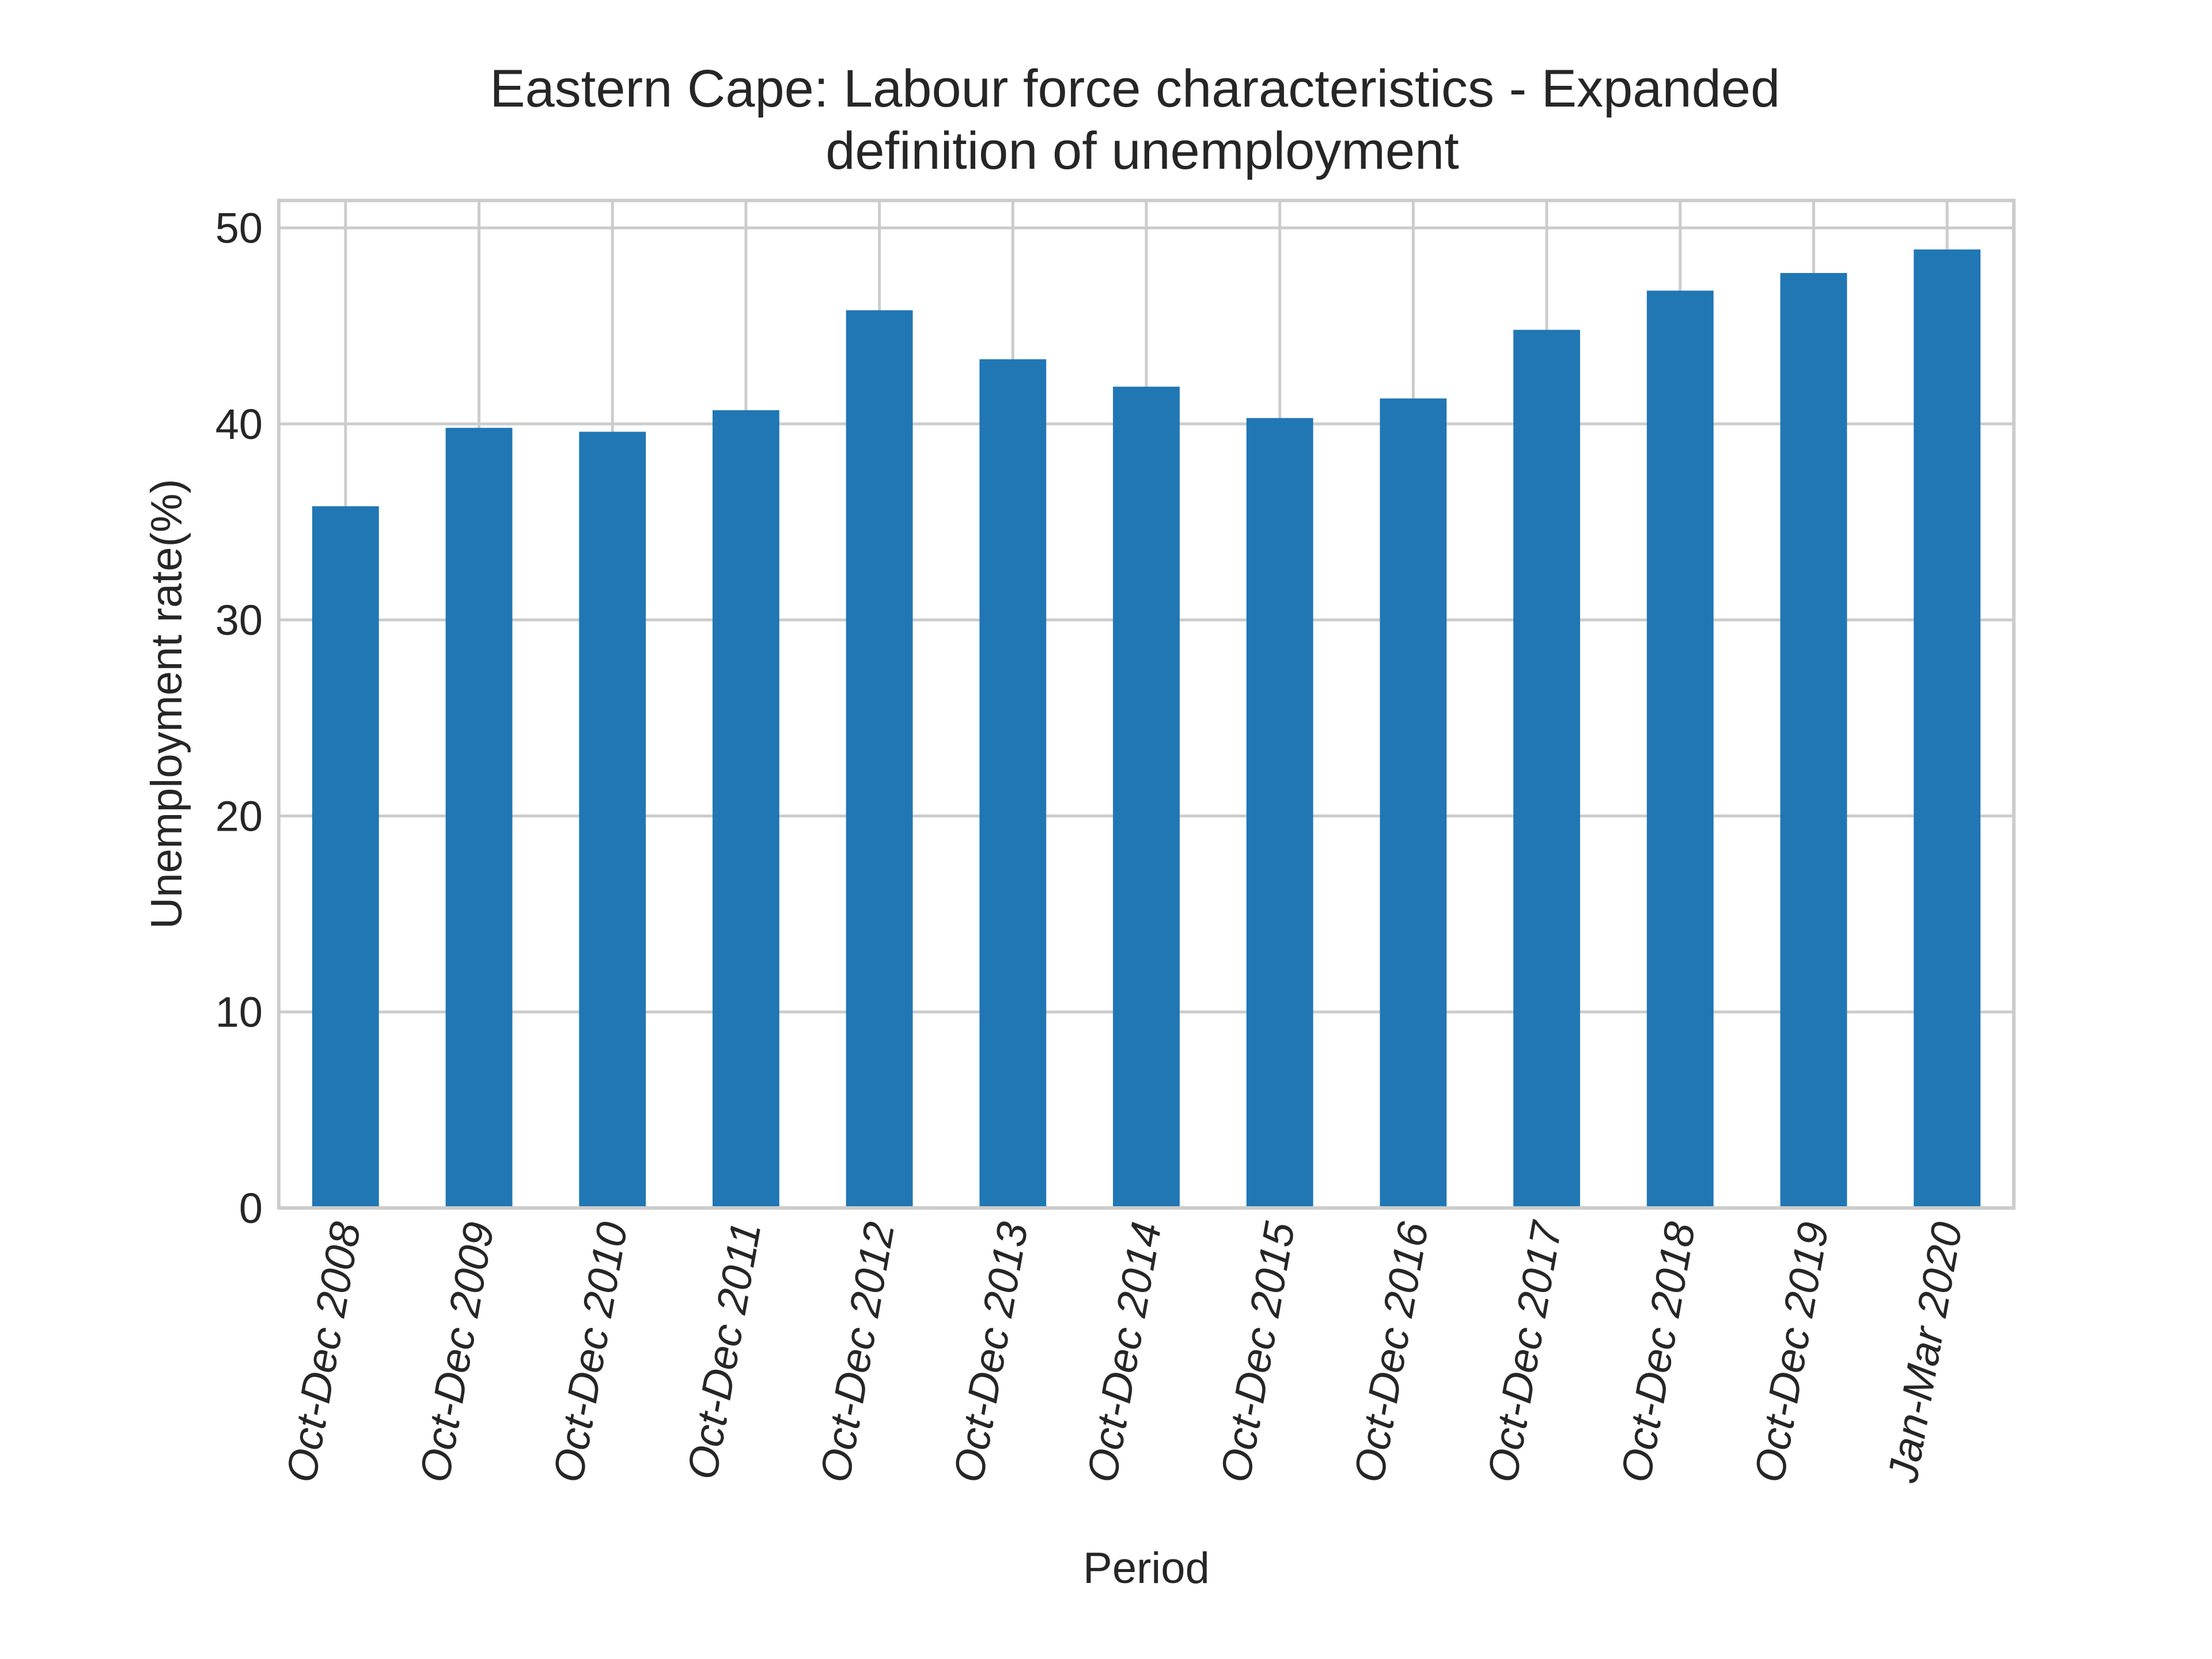  What do you see at coordinates (239, 424) in the screenshot?
I see `y-tick-label: 40` at bounding box center [239, 424].